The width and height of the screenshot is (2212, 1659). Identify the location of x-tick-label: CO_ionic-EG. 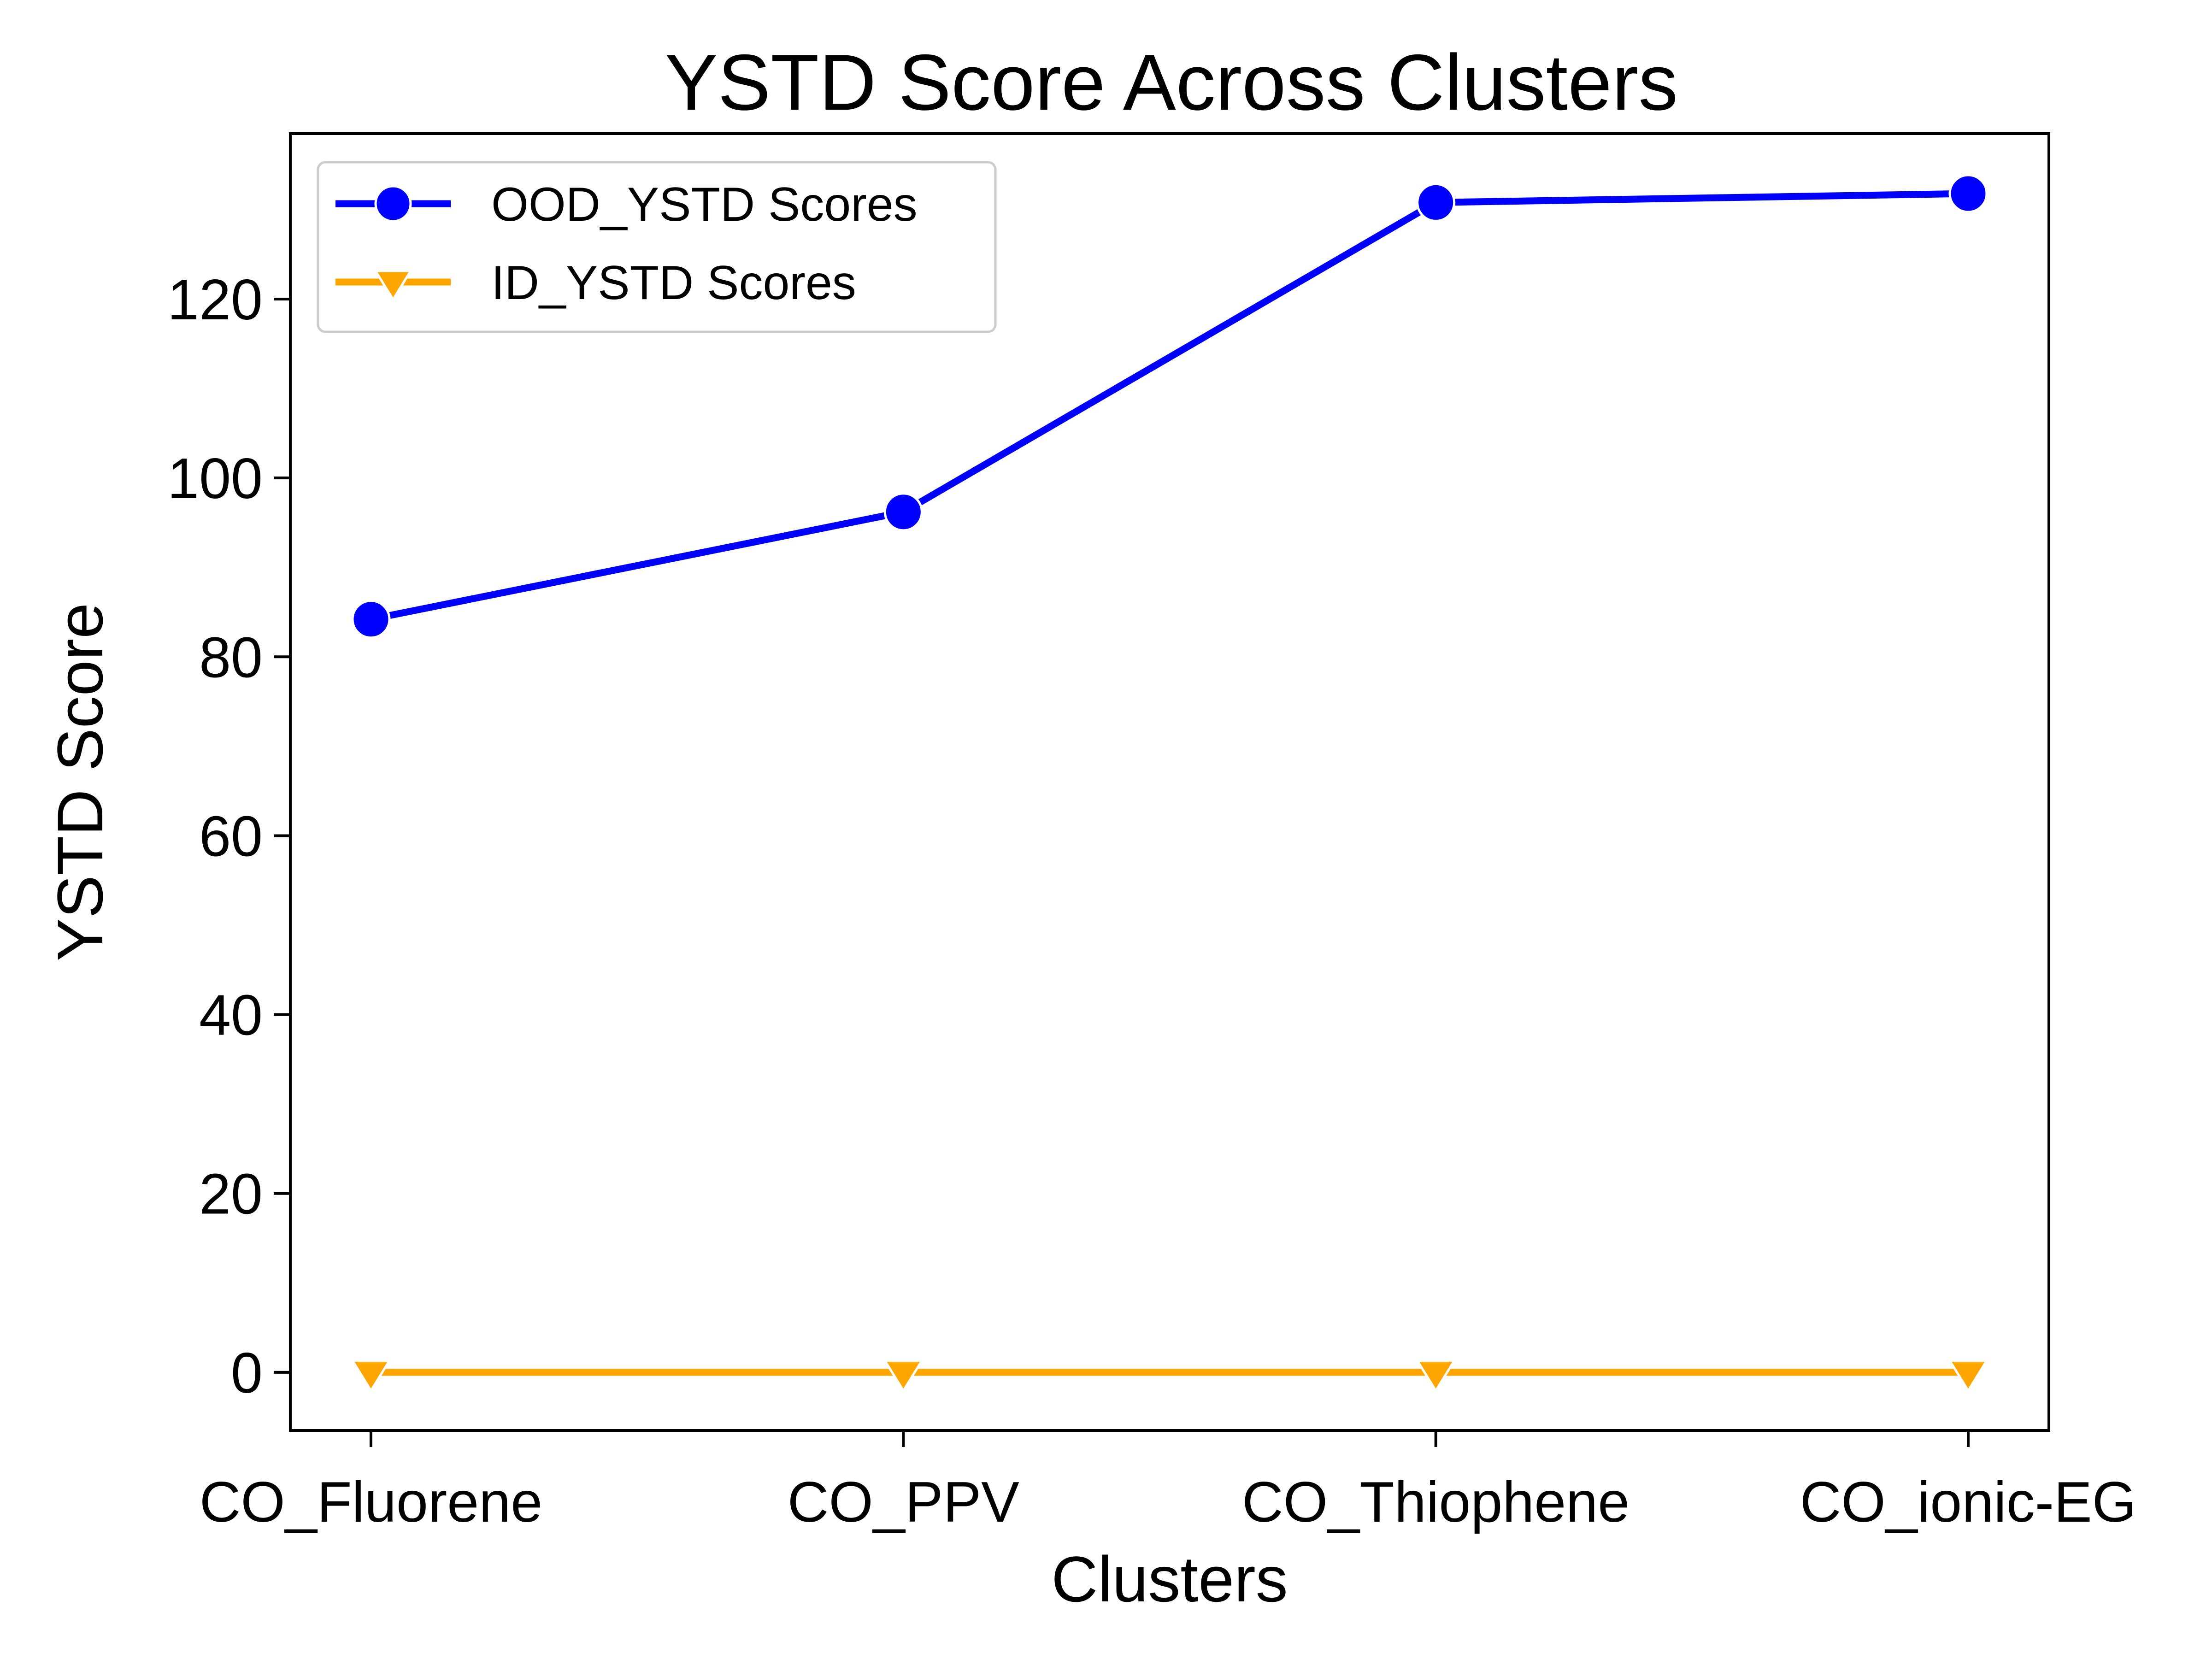
(1968, 1502).